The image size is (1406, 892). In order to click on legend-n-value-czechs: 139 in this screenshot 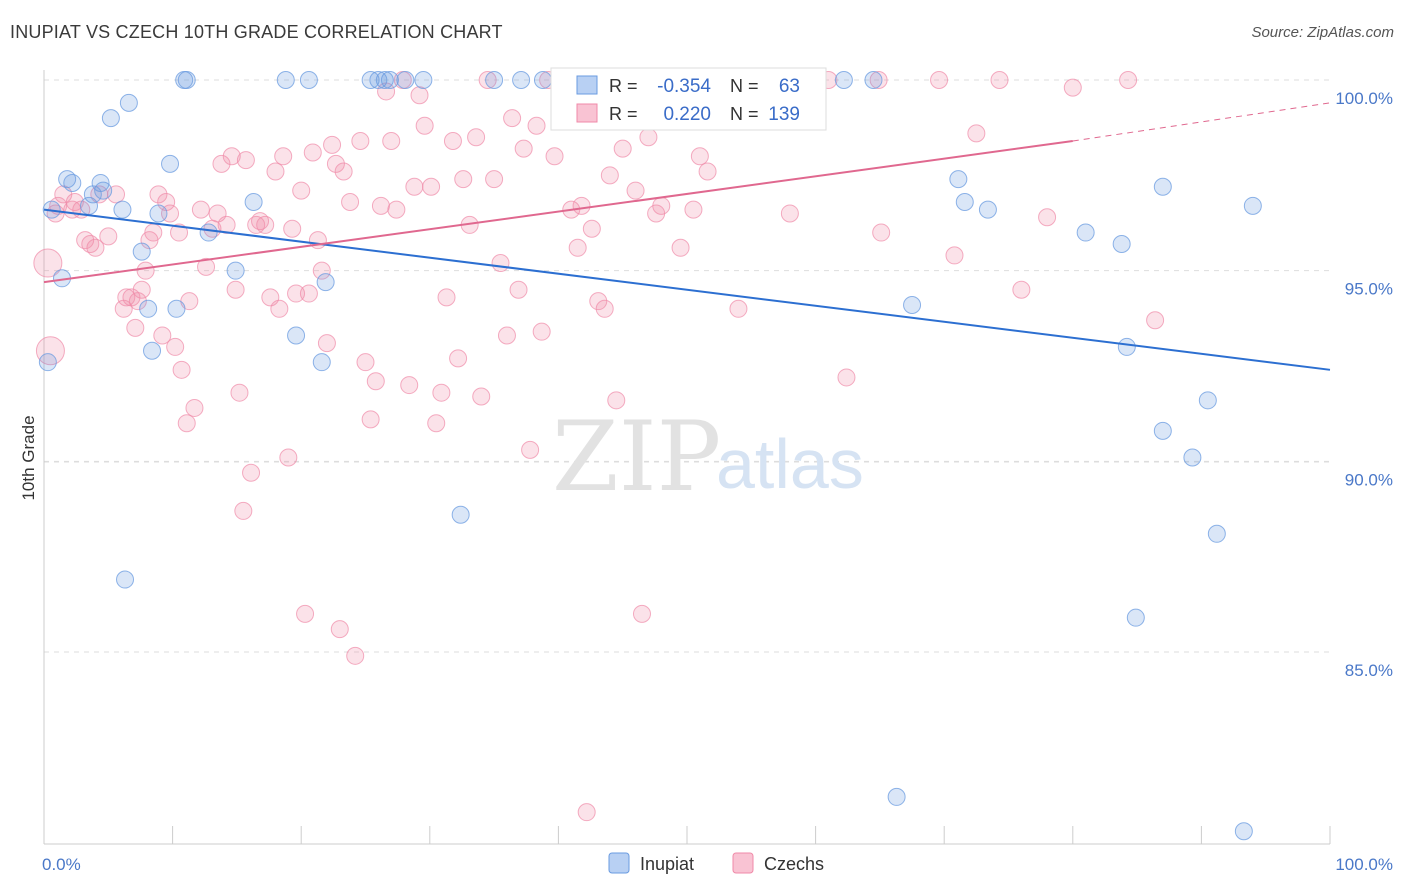, I will do `click(784, 114)`.